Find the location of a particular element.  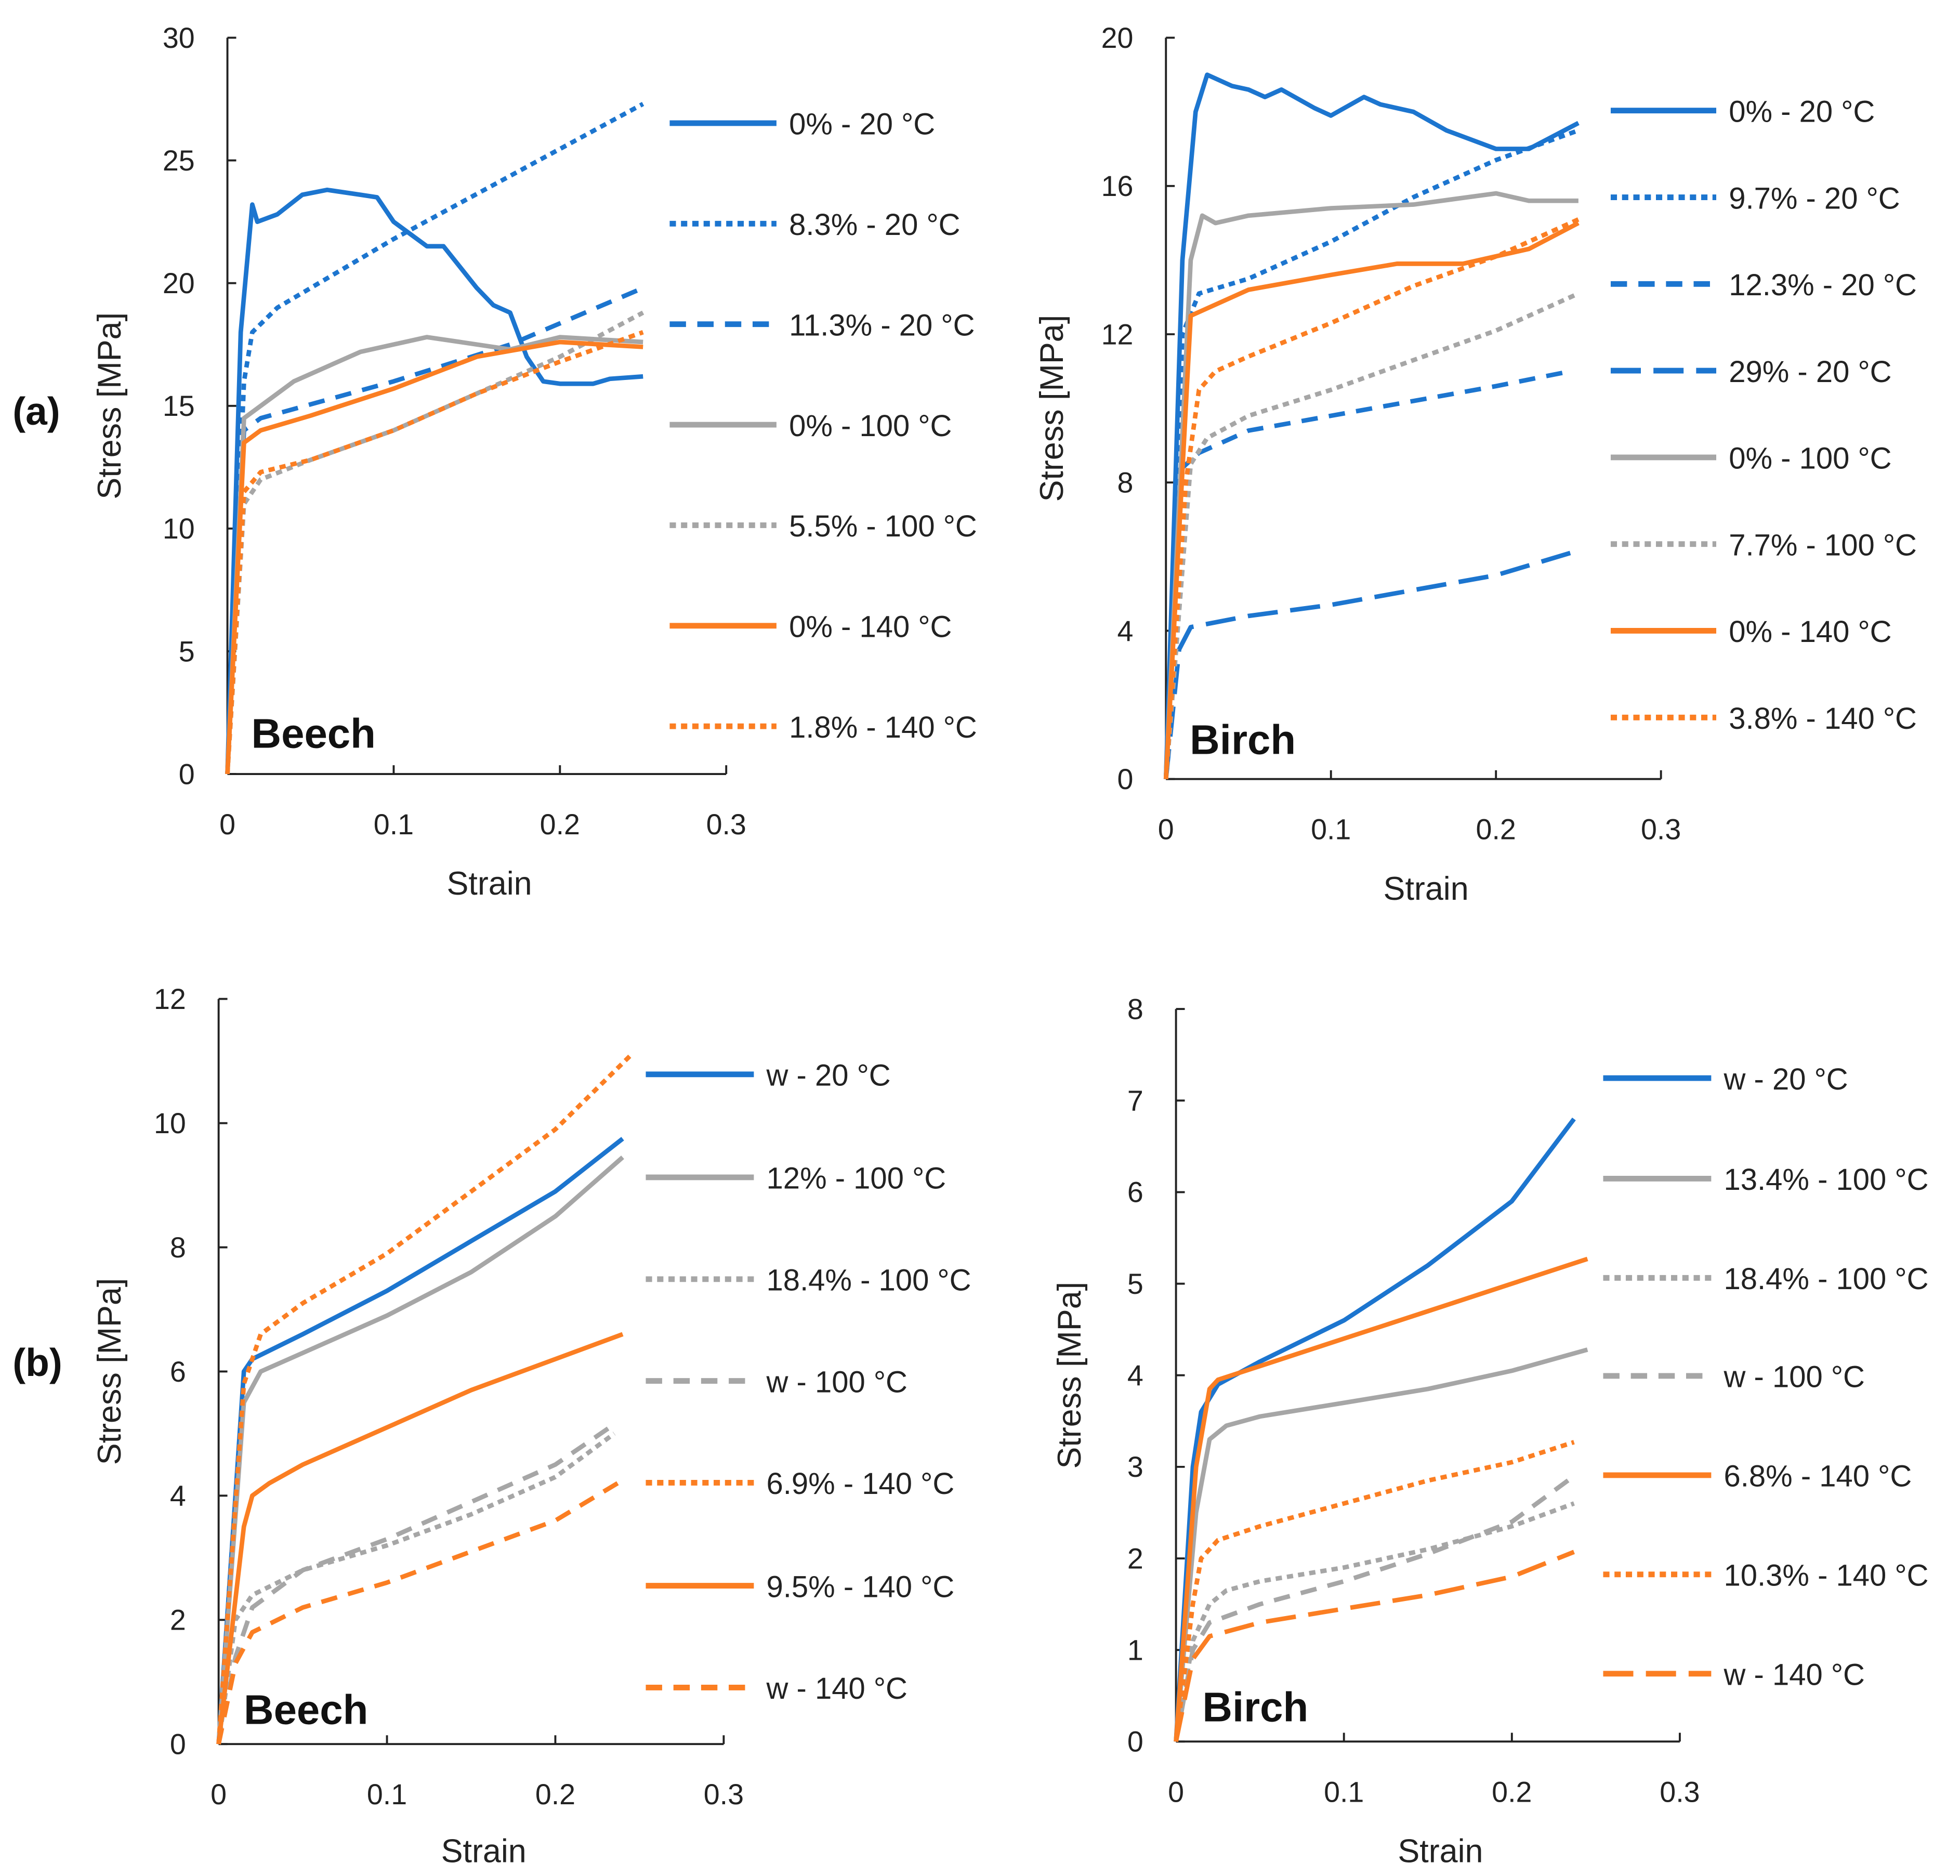

y-tick-label: 6 is located at coordinates (1135, 1192).